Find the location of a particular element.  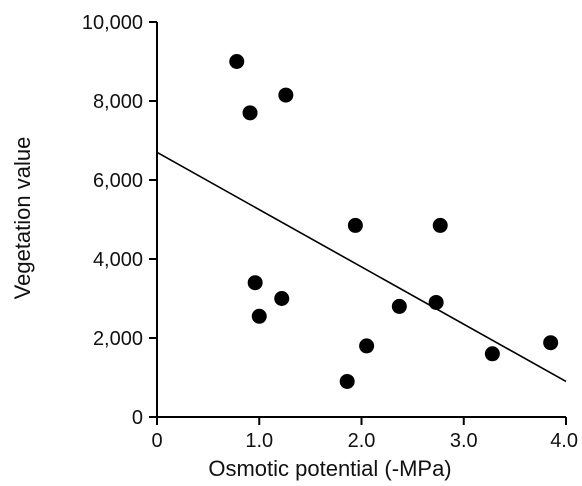

y-axis-label: Vegetation value is located at coordinates (22, 218).